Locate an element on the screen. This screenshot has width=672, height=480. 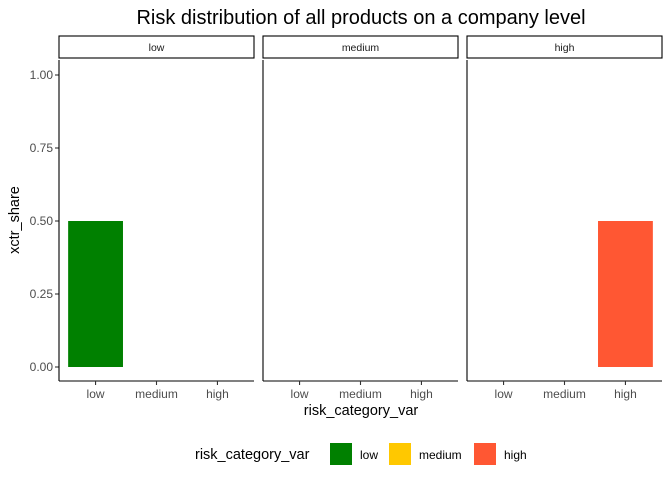
y-tick-label: 1.00 is located at coordinates (42, 75).